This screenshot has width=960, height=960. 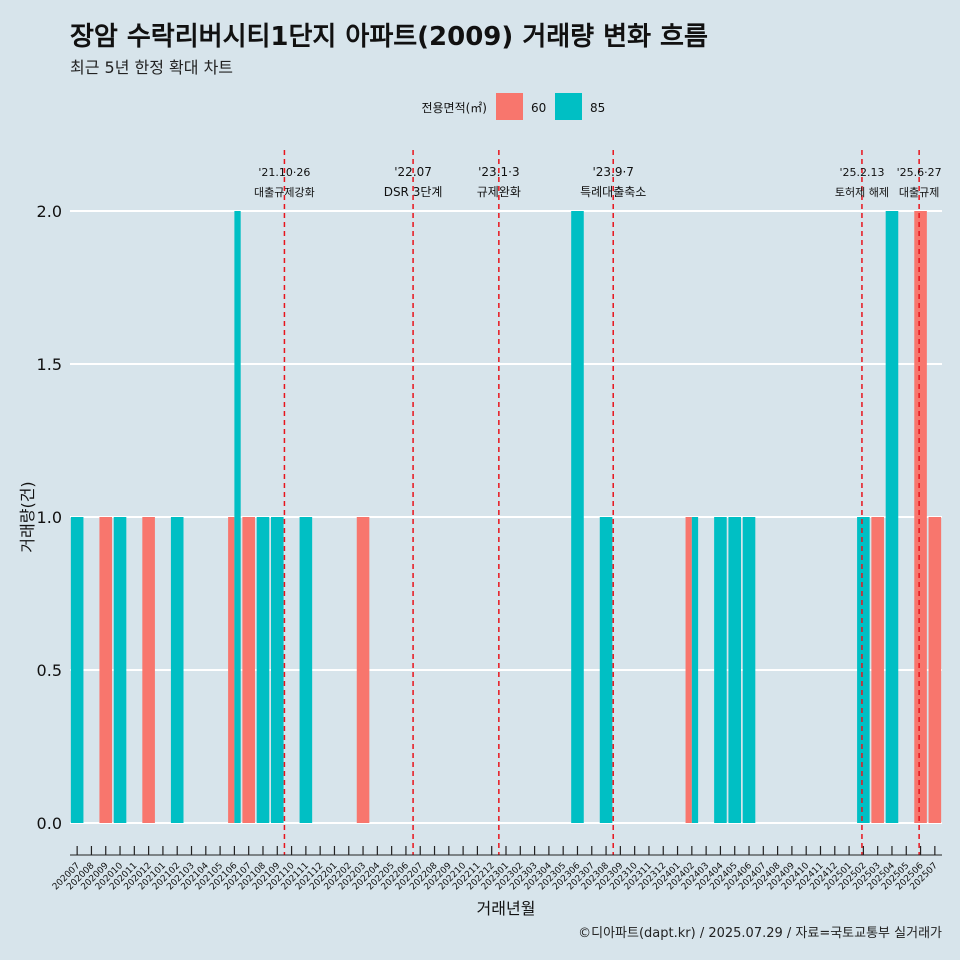 I want to click on y-tick-label: 0.5, so click(x=49, y=670).